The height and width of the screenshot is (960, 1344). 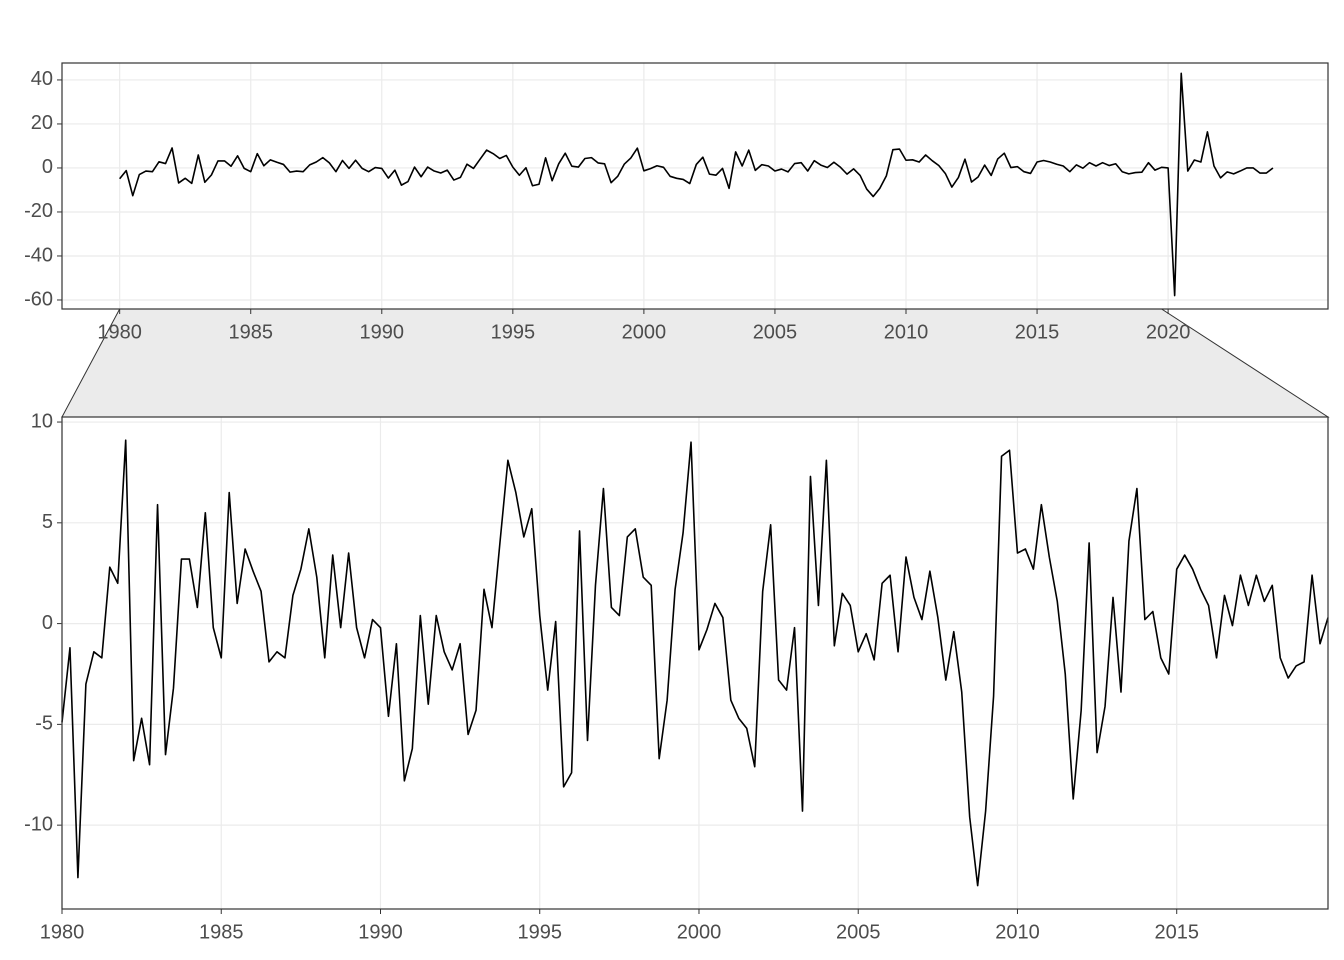 I want to click on y-tick-label: -5, so click(x=44, y=724).